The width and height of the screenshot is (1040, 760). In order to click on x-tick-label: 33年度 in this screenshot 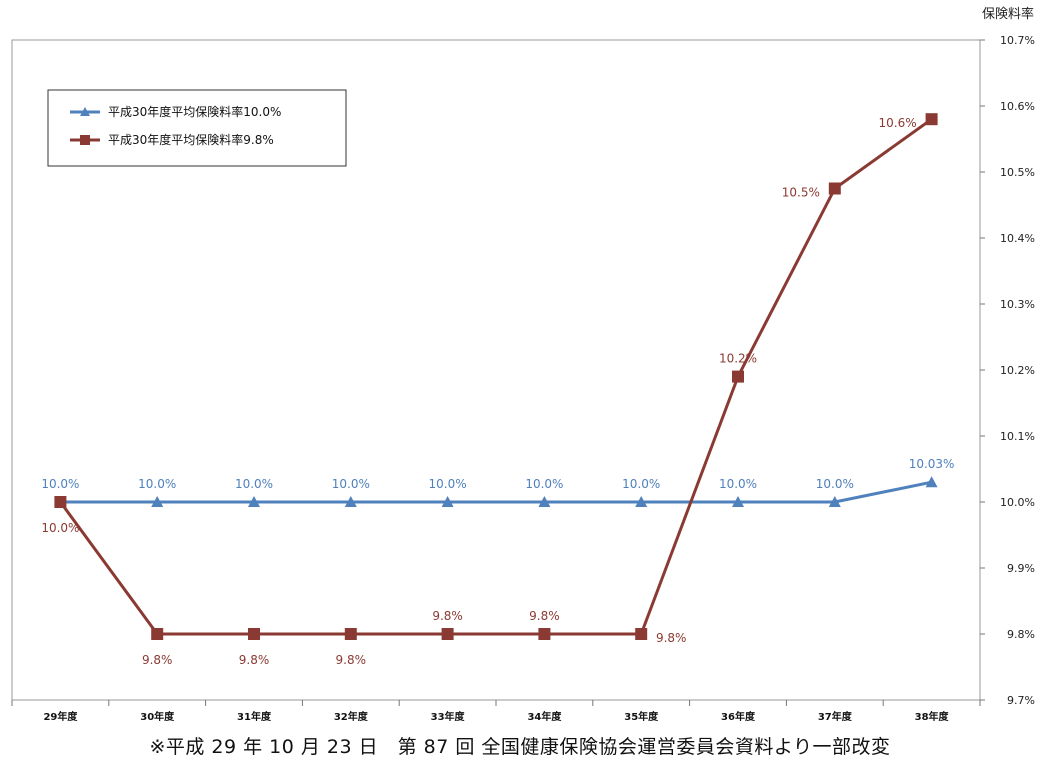, I will do `click(448, 716)`.